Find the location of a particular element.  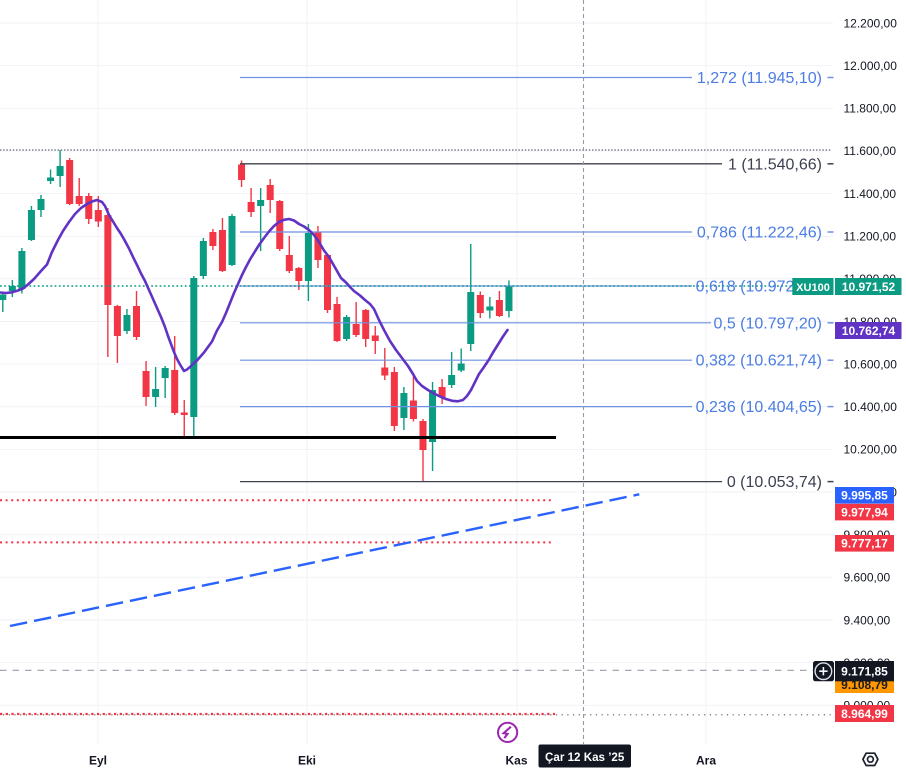

svg-text: Eki is located at coordinates (307, 761).